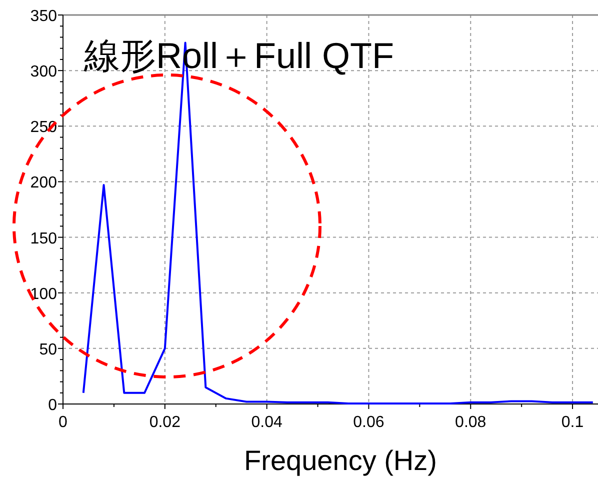 The image size is (598, 477). Describe the element at coordinates (44, 239) in the screenshot. I see `y-tick-label: 150` at that location.